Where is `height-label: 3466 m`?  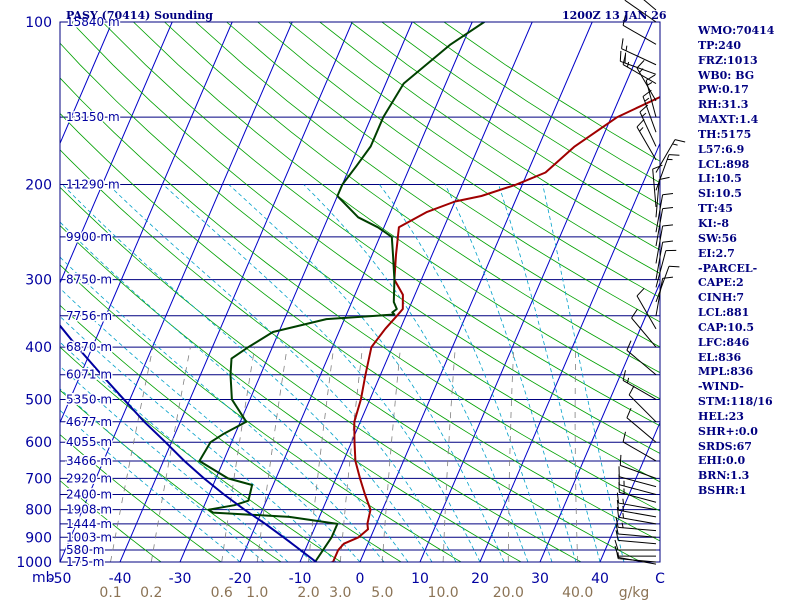
height-label: 3466 m is located at coordinates (89, 461).